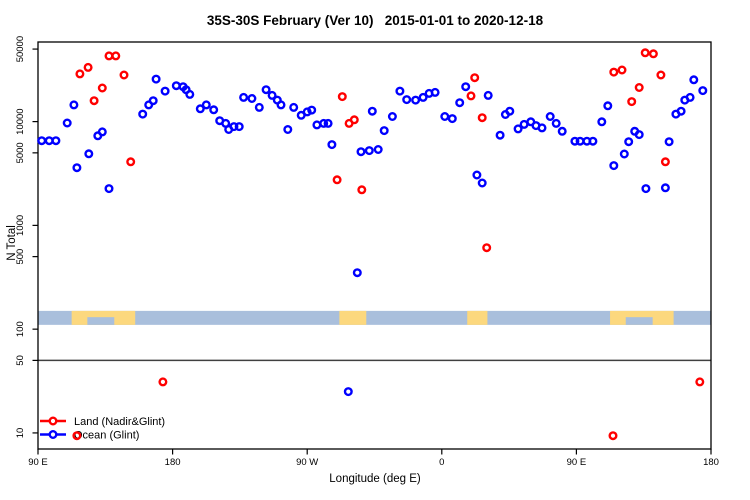 The height and width of the screenshot is (500, 750). Describe the element at coordinates (20, 121) in the screenshot. I see `y-axis-tick-label: 10000` at that location.